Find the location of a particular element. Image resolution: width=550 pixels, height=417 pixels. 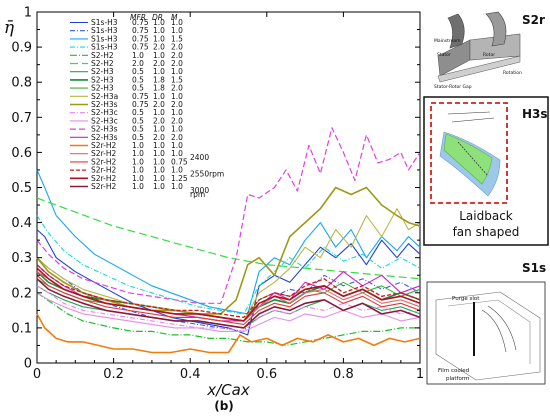

hole-detail is located at coordinates (473, 120).